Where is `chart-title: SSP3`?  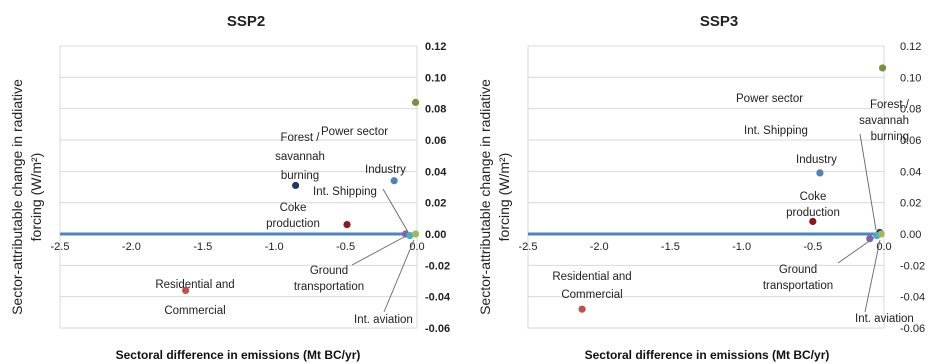
chart-title: SSP3 is located at coordinates (719, 21).